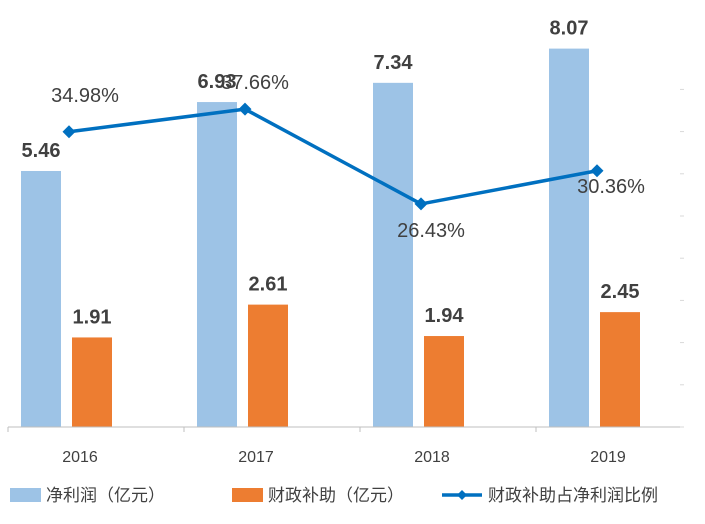 This screenshot has height=524, width=705. Describe the element at coordinates (268, 285) in the screenshot. I see `bar-label-subsidy-2017: 2.61` at that location.